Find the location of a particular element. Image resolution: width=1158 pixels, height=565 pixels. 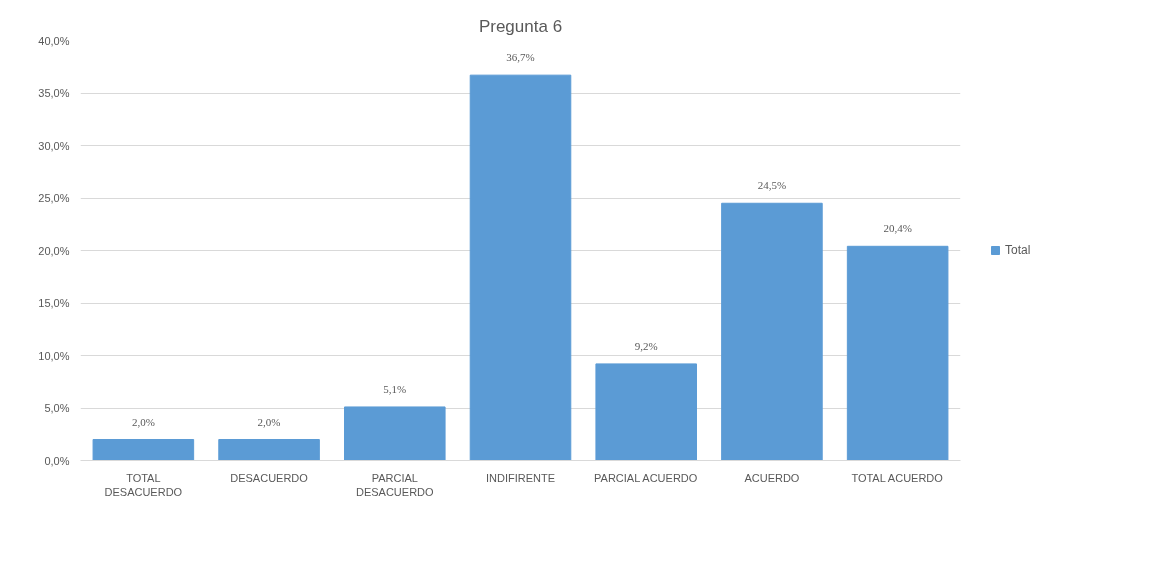

data-label: 24,5% is located at coordinates (772, 185).